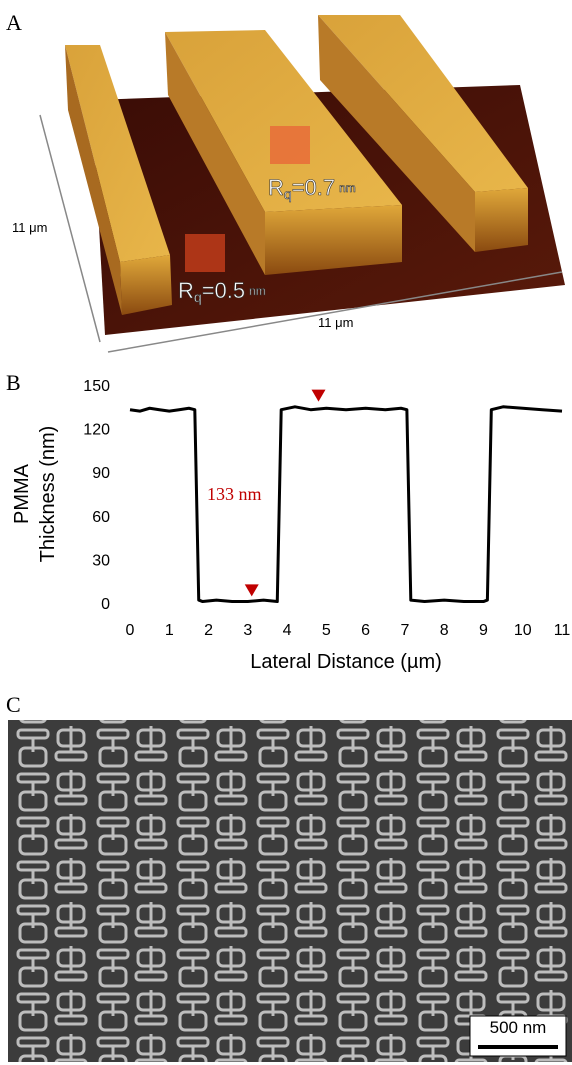 This screenshot has width=572, height=1065. I want to click on x-tick-label: 6, so click(365, 630).